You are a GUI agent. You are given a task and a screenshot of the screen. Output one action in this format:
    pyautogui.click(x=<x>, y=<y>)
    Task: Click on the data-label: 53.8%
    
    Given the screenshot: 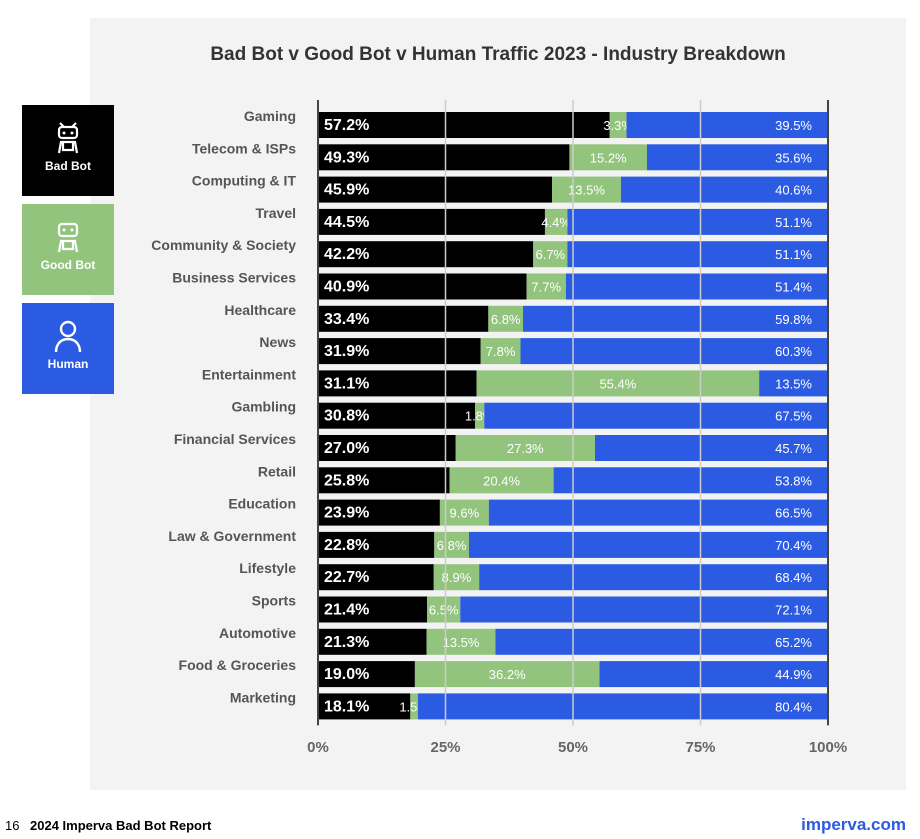 What is the action you would take?
    pyautogui.click(x=793, y=480)
    